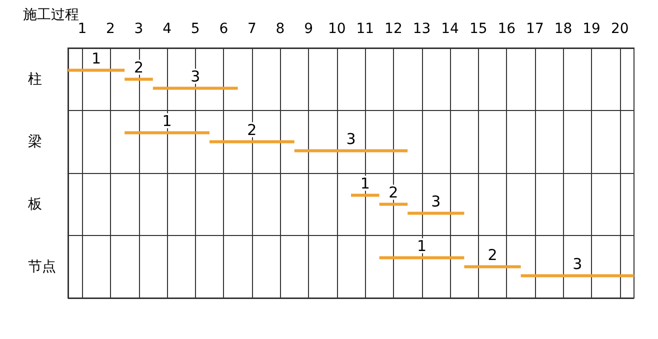  What do you see at coordinates (82, 29) in the screenshot?
I see `x-tick-label: 1` at bounding box center [82, 29].